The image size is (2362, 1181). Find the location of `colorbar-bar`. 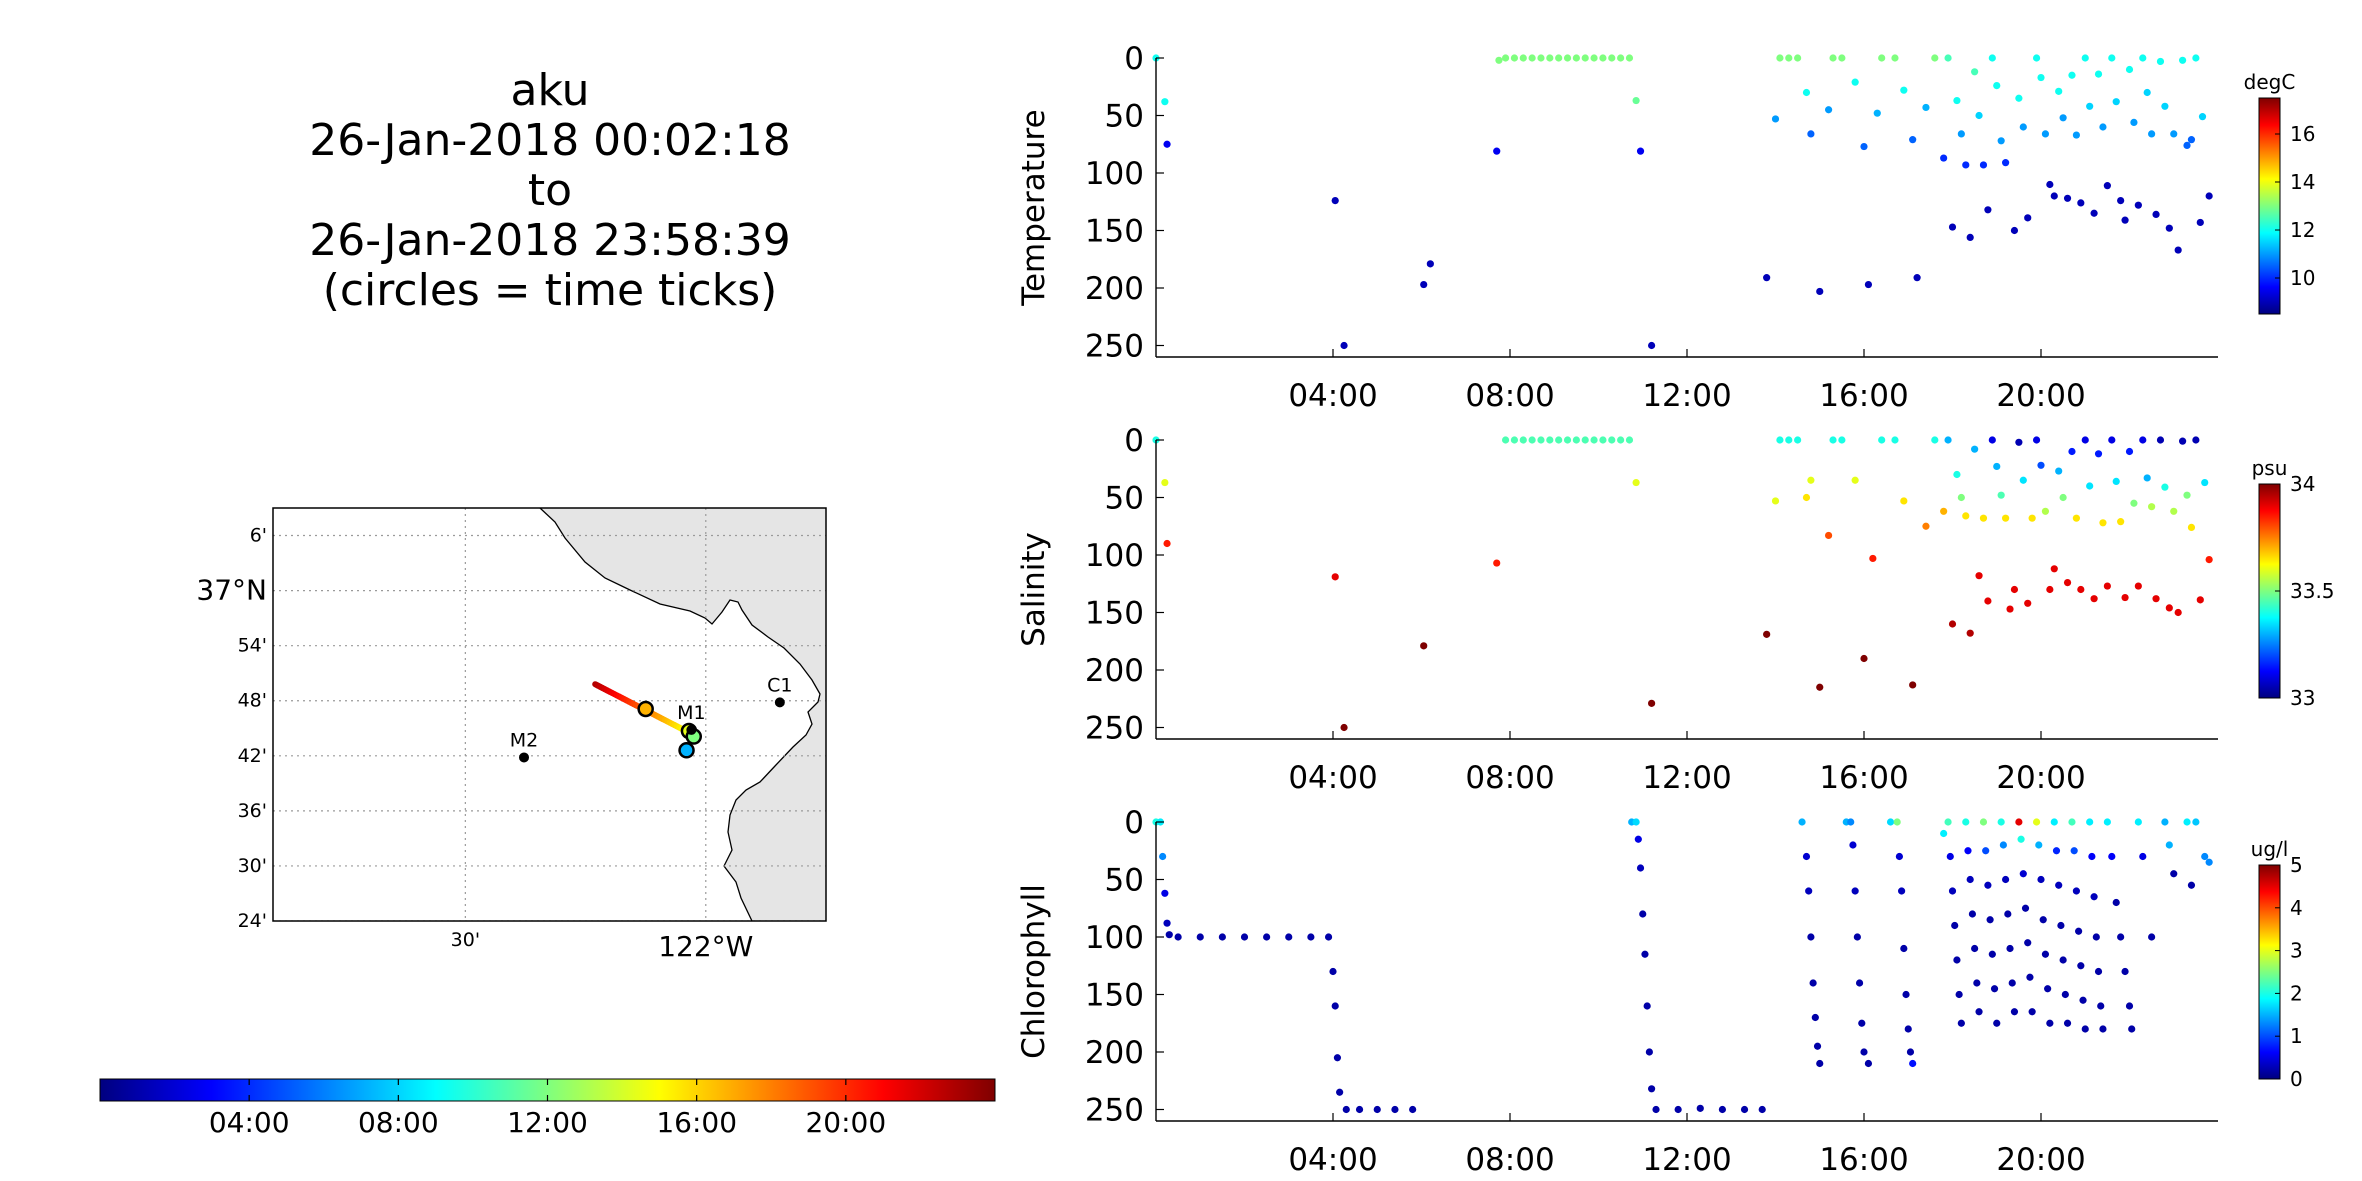

colorbar-bar is located at coordinates (2269, 206).